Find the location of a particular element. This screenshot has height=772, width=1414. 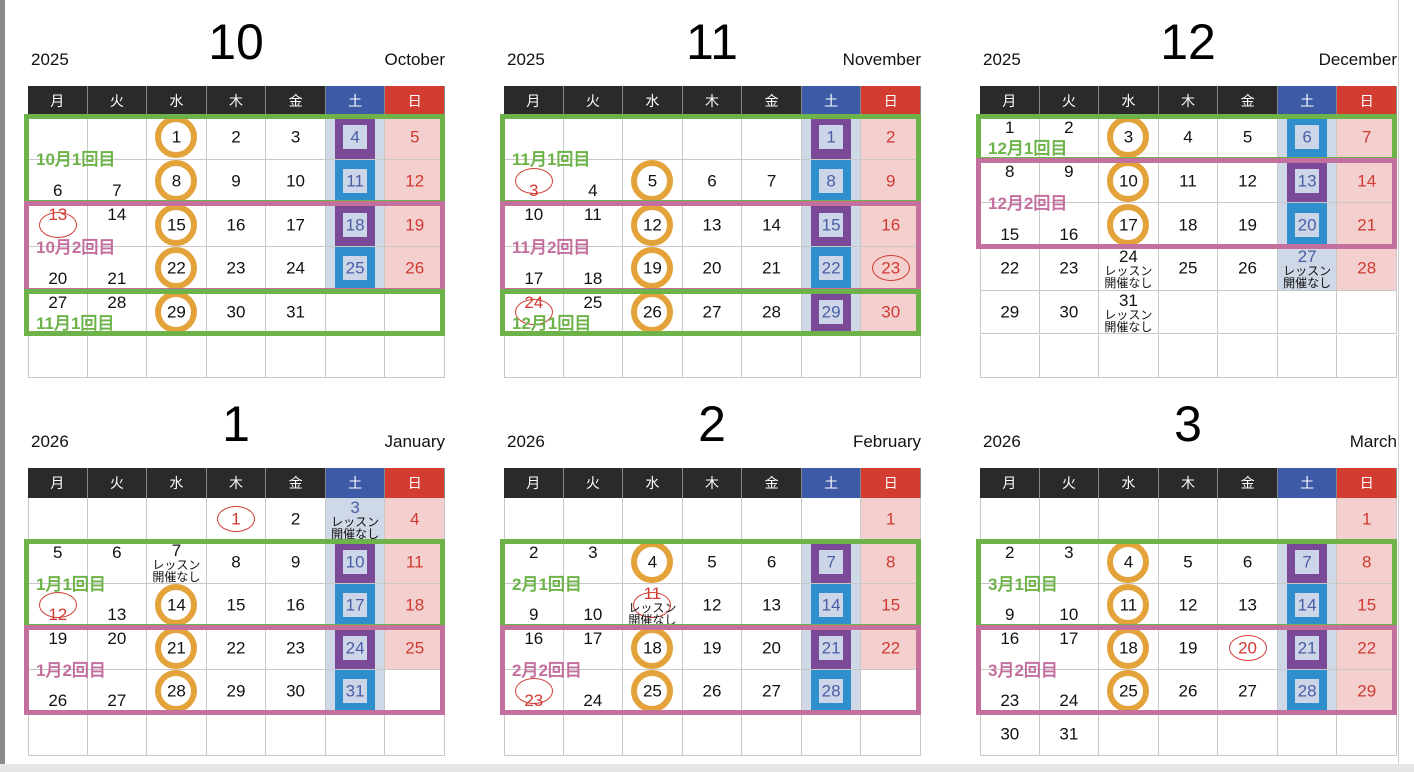

day-cell: 11 is located at coordinates (593, 225).